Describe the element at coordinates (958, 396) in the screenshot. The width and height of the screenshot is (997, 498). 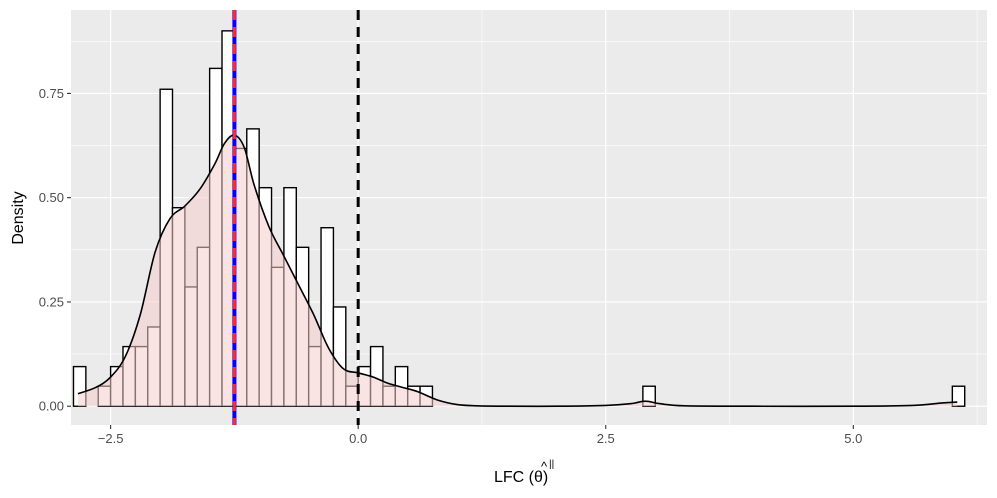
I see `histogram-bar` at that location.